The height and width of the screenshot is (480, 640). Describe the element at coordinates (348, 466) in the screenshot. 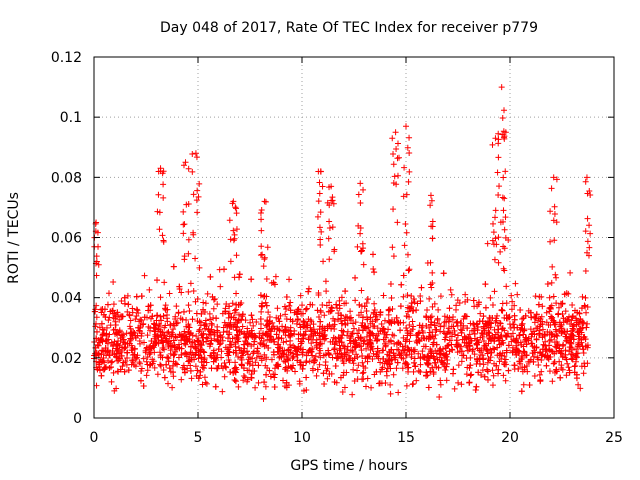

I see `x-axis-label: GPS time / hours` at that location.